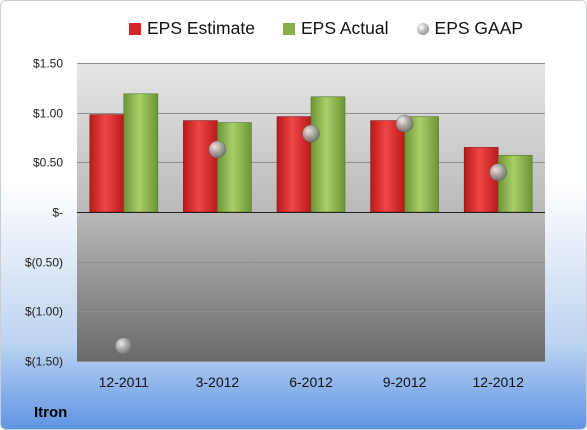  Describe the element at coordinates (515, 184) in the screenshot. I see `bar-eps-actual-12-2012` at that location.